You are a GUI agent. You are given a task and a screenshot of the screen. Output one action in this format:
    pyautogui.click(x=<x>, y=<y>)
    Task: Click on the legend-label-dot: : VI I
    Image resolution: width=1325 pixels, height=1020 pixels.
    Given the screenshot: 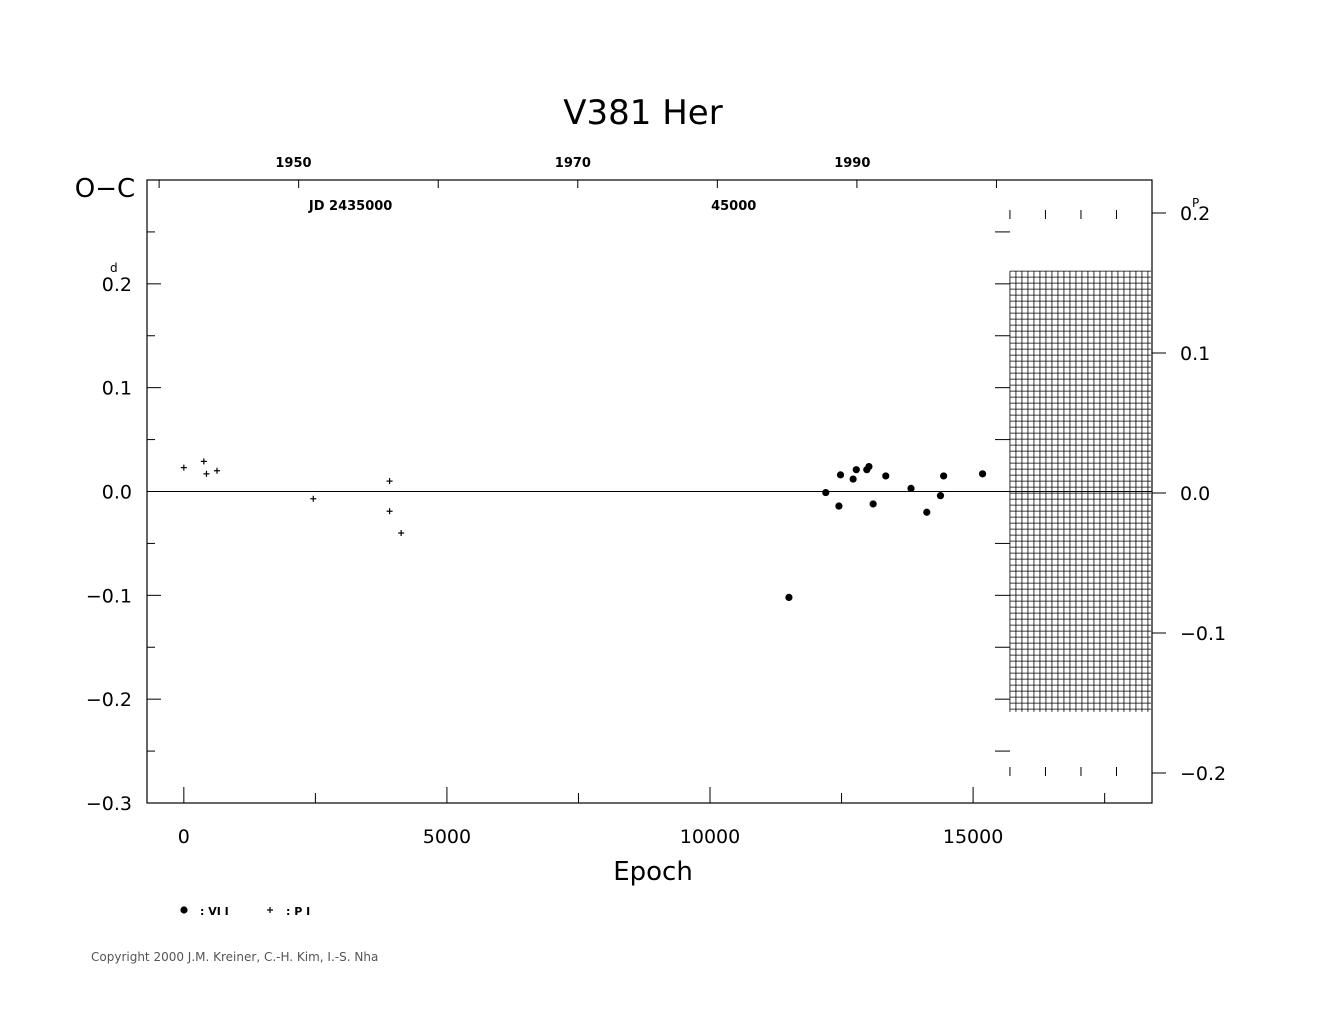 What is the action you would take?
    pyautogui.click(x=214, y=911)
    